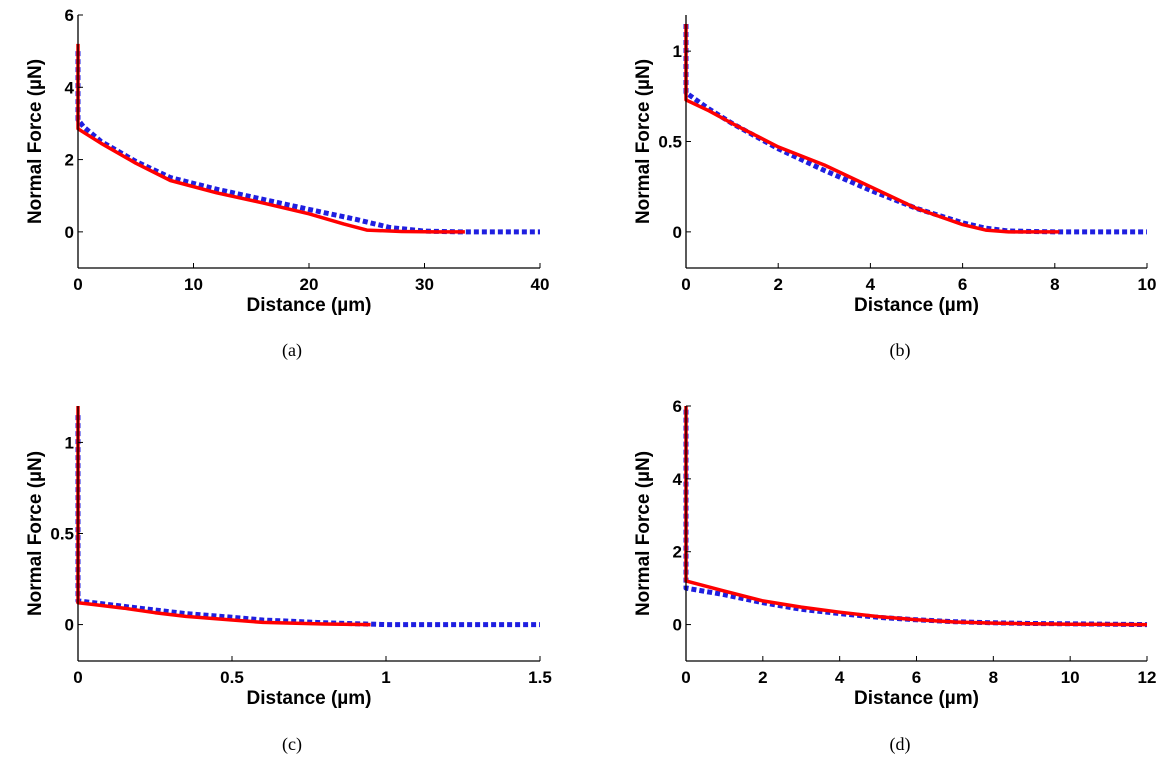  Describe the element at coordinates (900, 350) in the screenshot. I see `panel-caption: (b)` at that location.